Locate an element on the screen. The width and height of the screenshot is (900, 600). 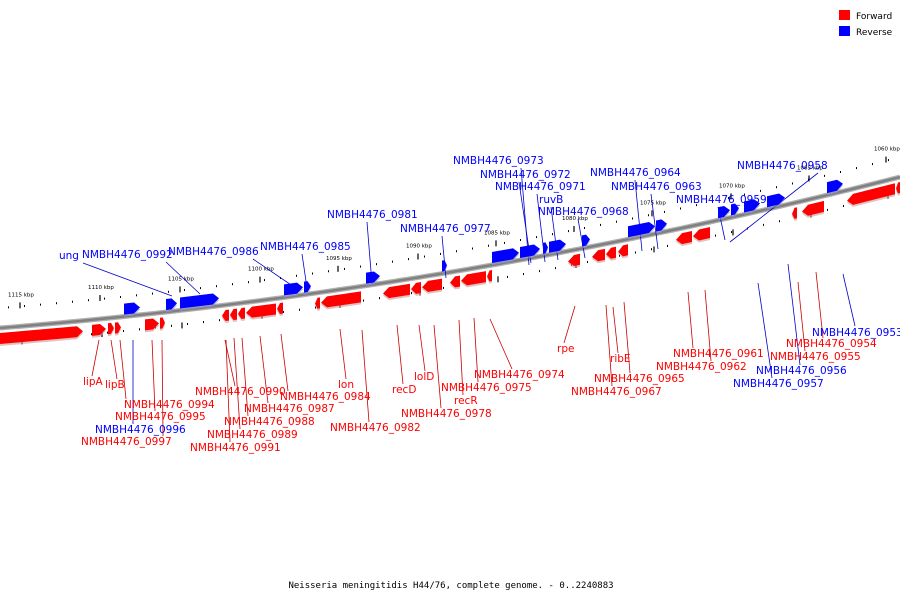
forward-gene-label: NMBH4476_0962 is located at coordinates (701, 367).